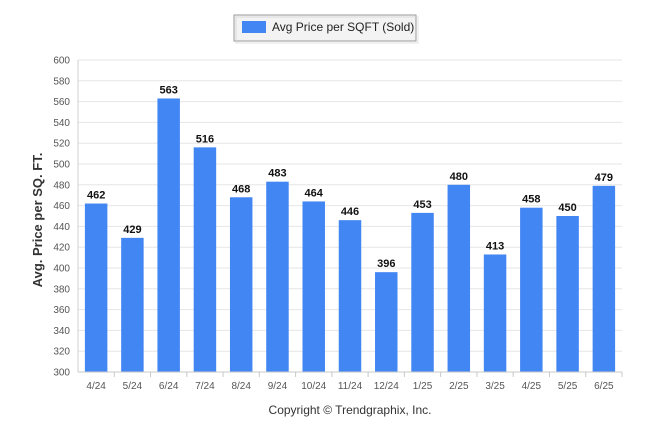 The height and width of the screenshot is (434, 646). I want to click on x-tick-label: 12/24, so click(386, 386).